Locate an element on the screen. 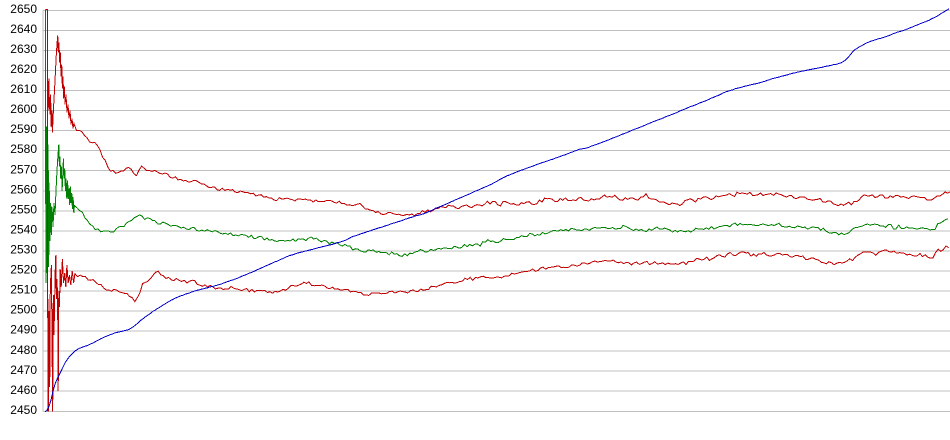 Image resolution: width=950 pixels, height=440 pixels. svg-text: 2540 is located at coordinates (23, 230).